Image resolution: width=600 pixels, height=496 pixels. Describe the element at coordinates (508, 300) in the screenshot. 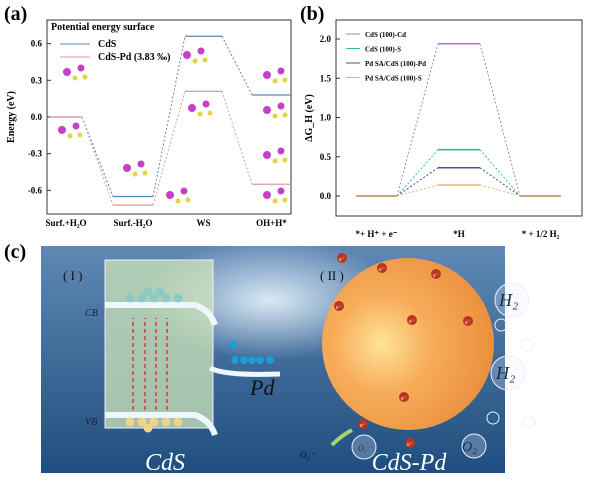

I see `h2-label-1: H₂` at that location.